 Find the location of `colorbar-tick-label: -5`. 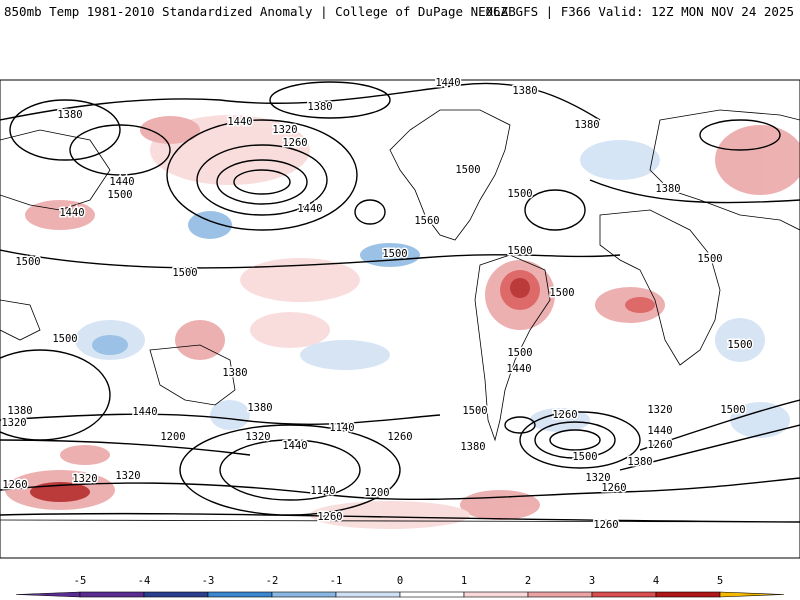

colorbar-tick-label: -5 is located at coordinates (80, 581).